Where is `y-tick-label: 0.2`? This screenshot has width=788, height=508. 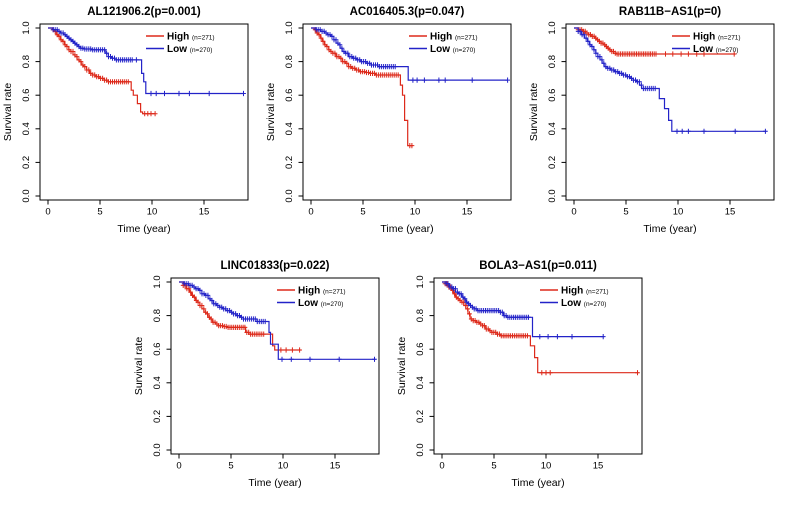 y-tick-label: 0.2 is located at coordinates (157, 416).